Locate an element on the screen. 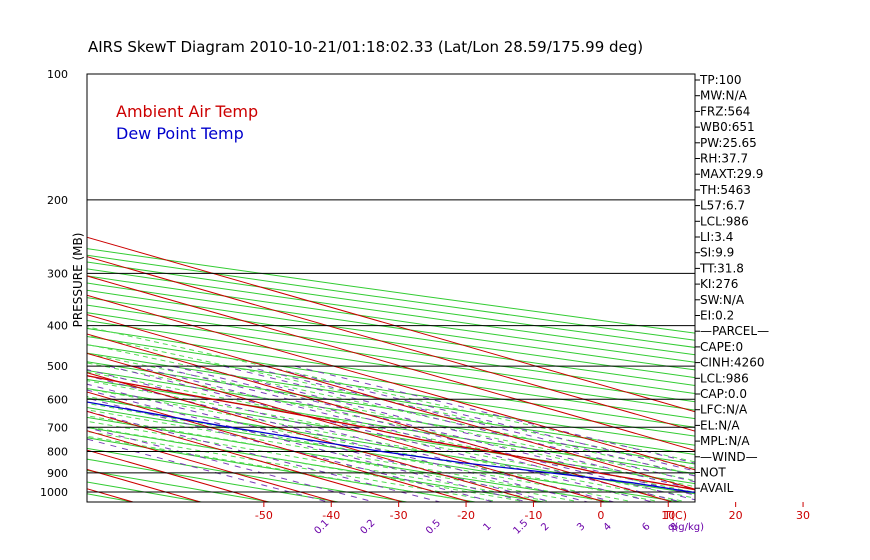 The width and height of the screenshot is (870, 560). index-item: —PARCEL— is located at coordinates (734, 331).